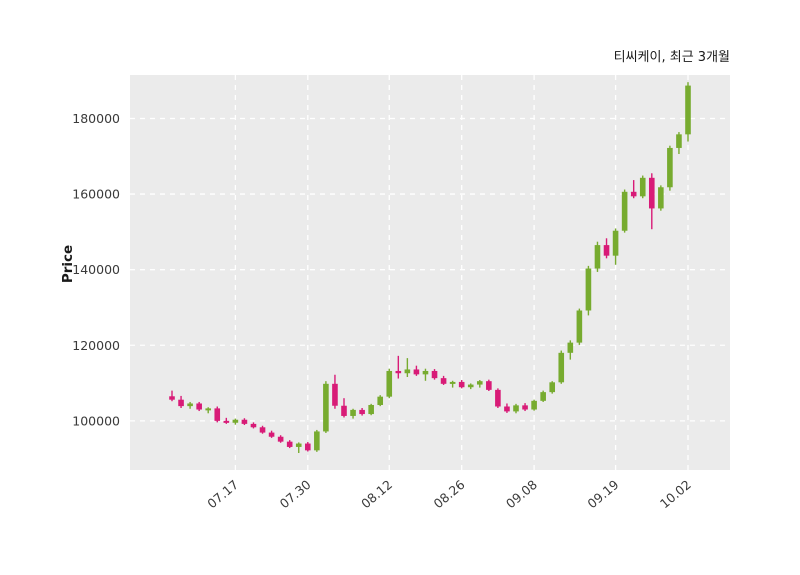  I want to click on x-tick-label: 09.08, so click(521, 494).